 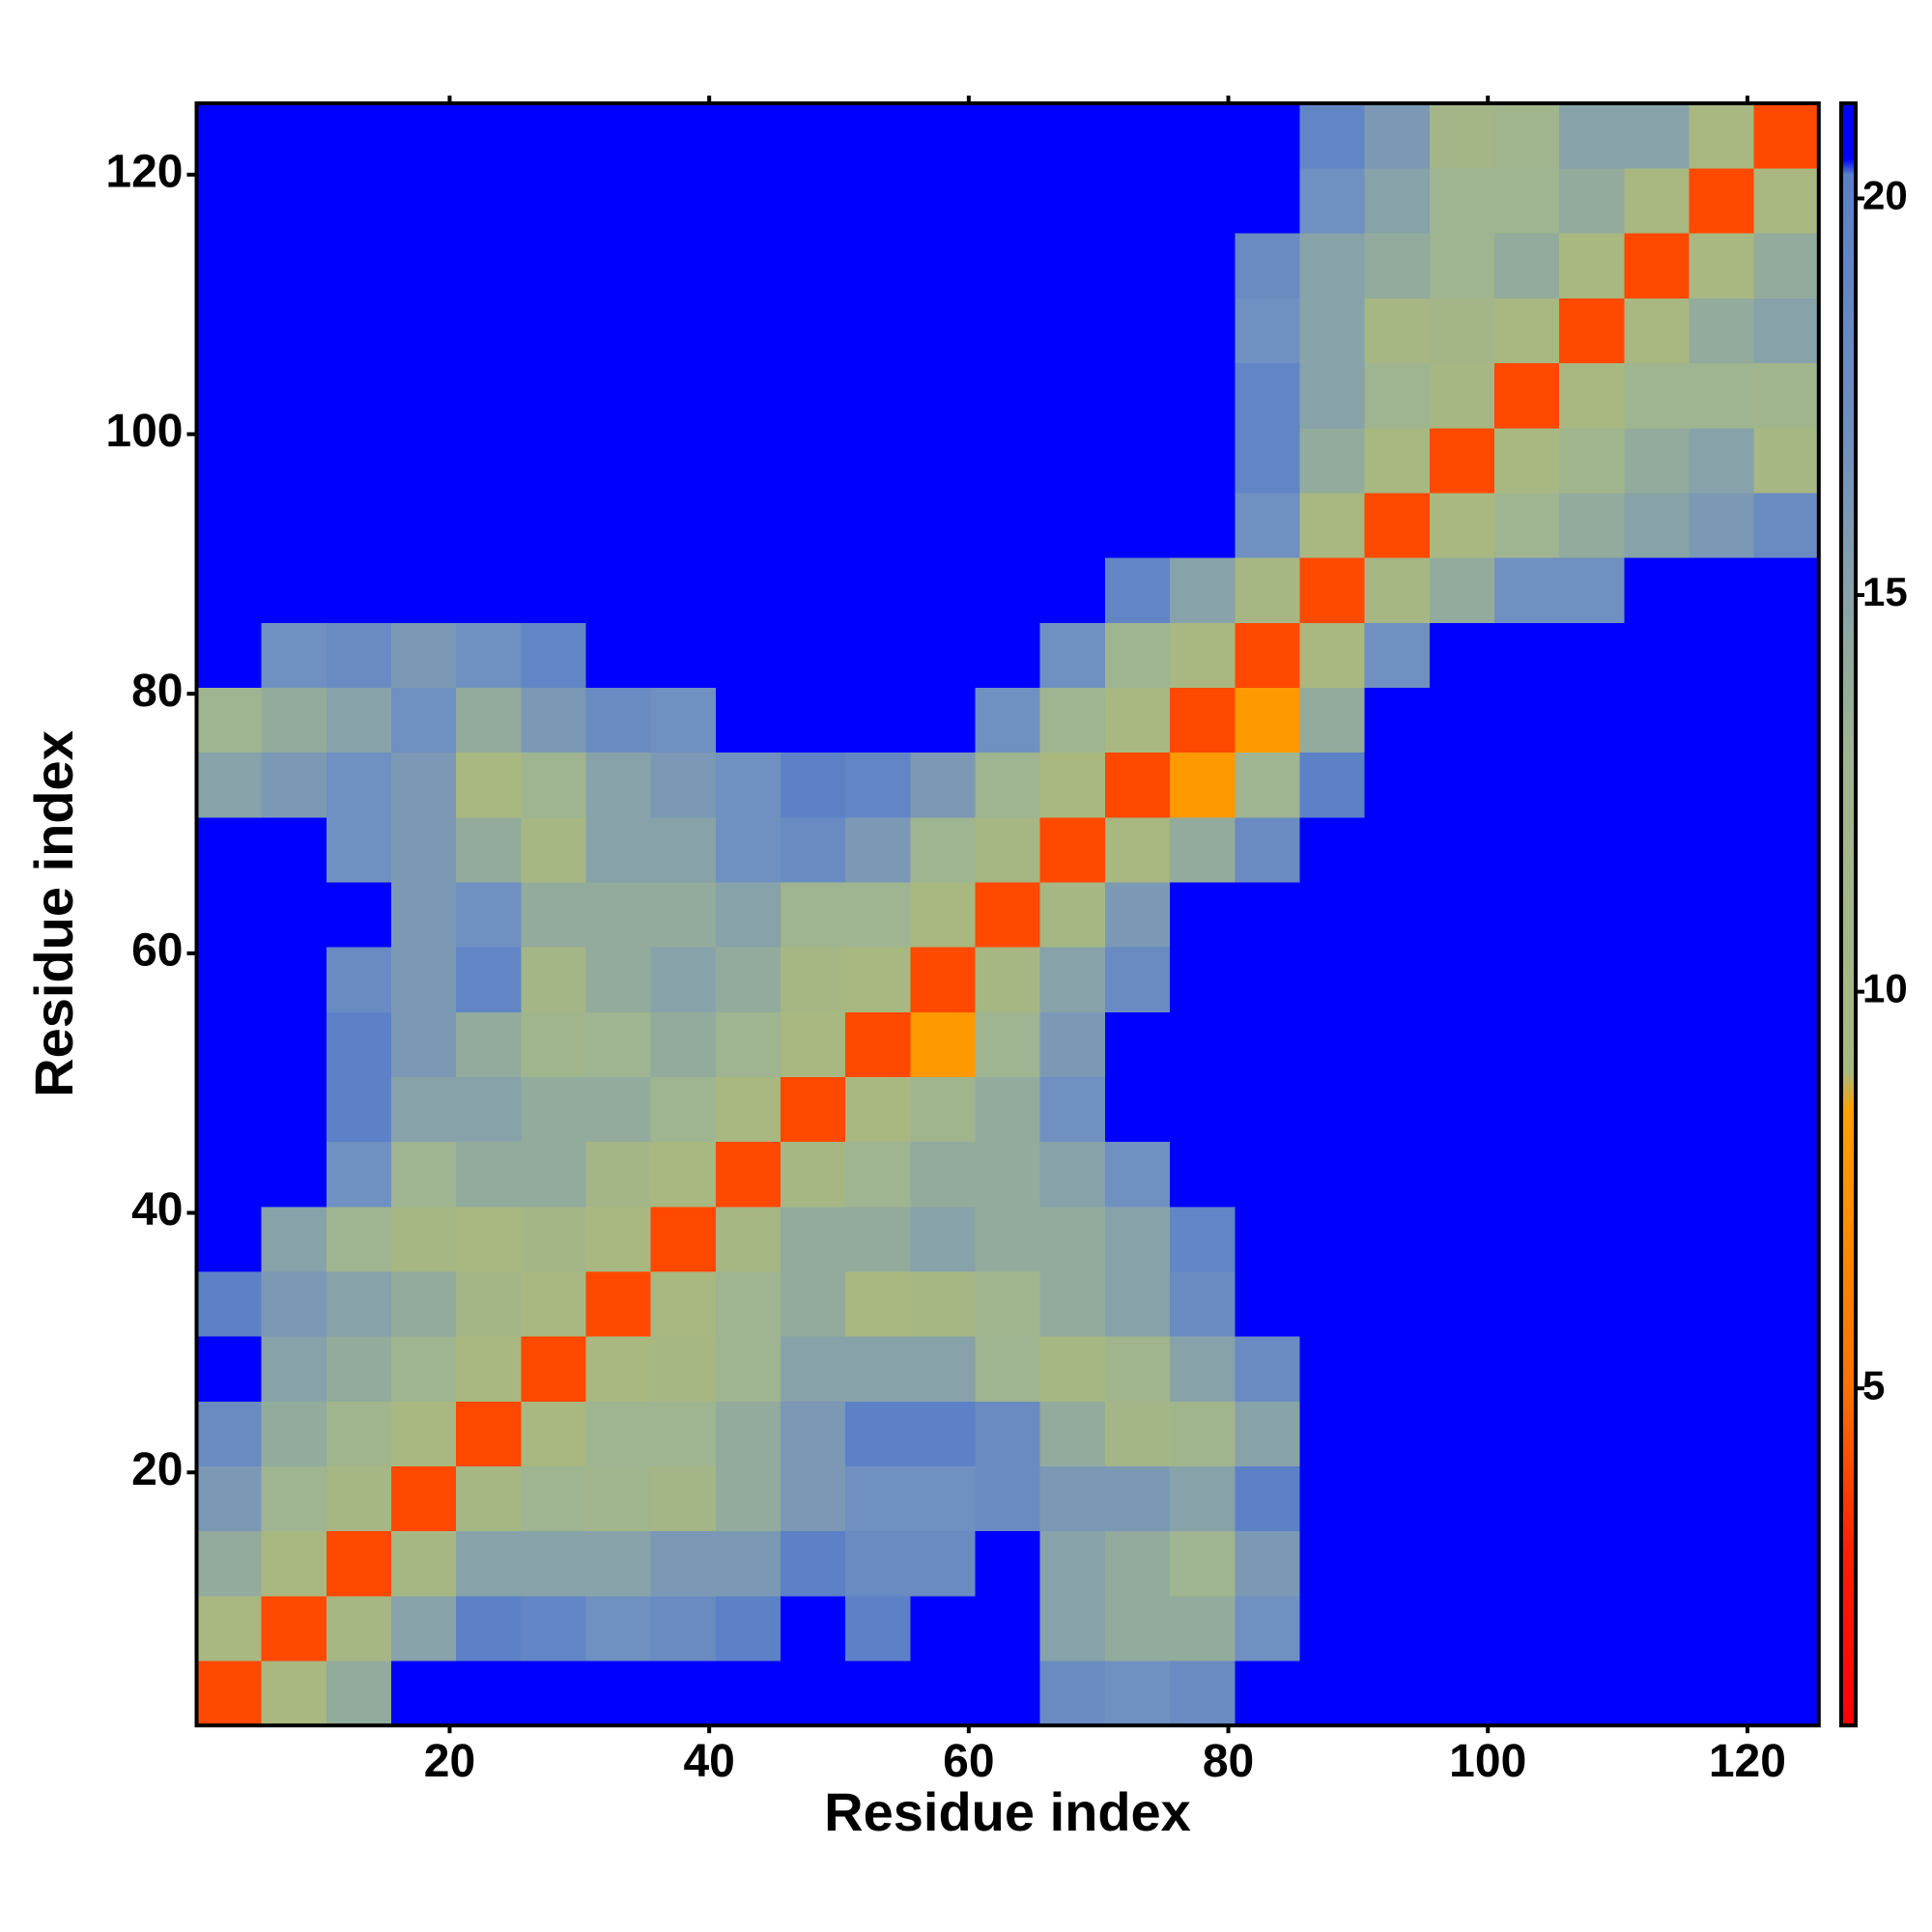 What do you see at coordinates (144, 171) in the screenshot?
I see `y-tick-label: 120` at bounding box center [144, 171].